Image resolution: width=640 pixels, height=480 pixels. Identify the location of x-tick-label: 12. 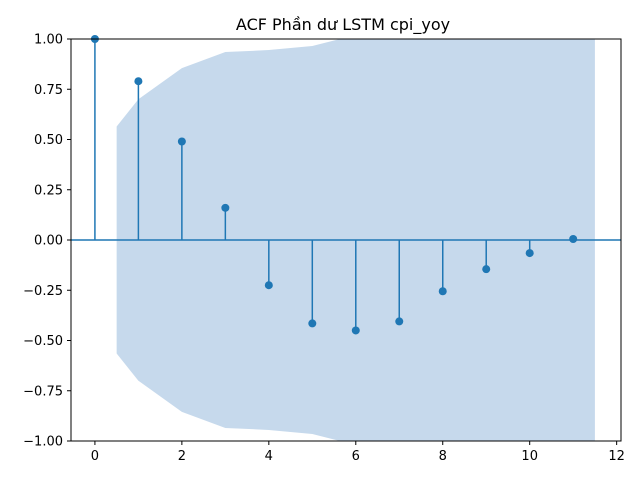
(616, 456).